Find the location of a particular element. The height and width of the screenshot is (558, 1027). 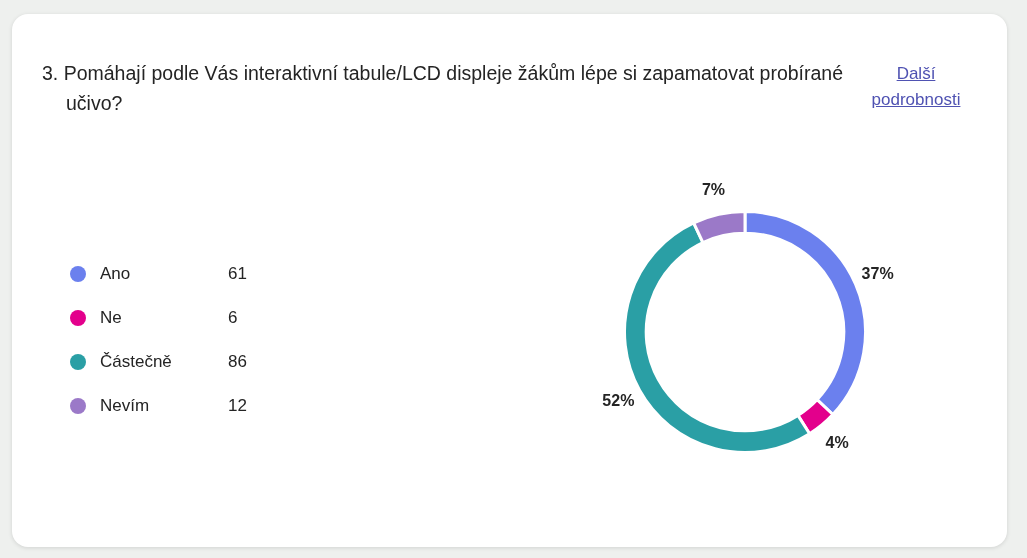

text: Další podrobnosti is located at coordinates (916, 87).